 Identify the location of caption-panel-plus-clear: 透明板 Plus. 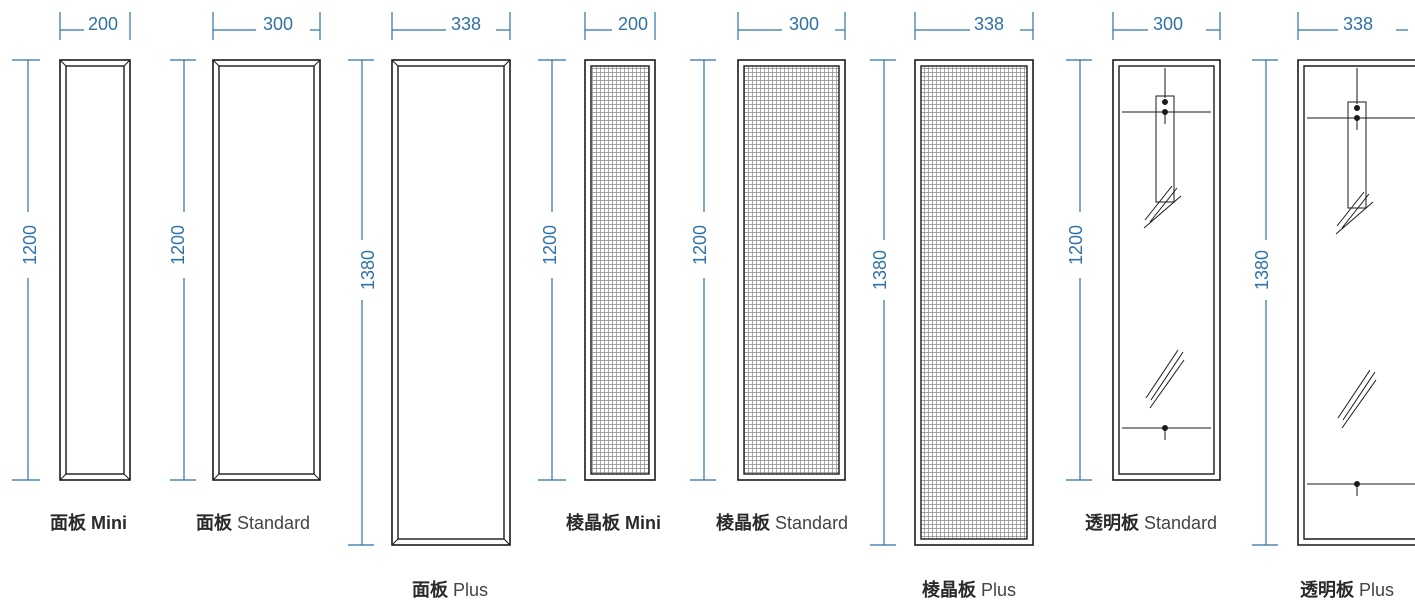
(1347, 590).